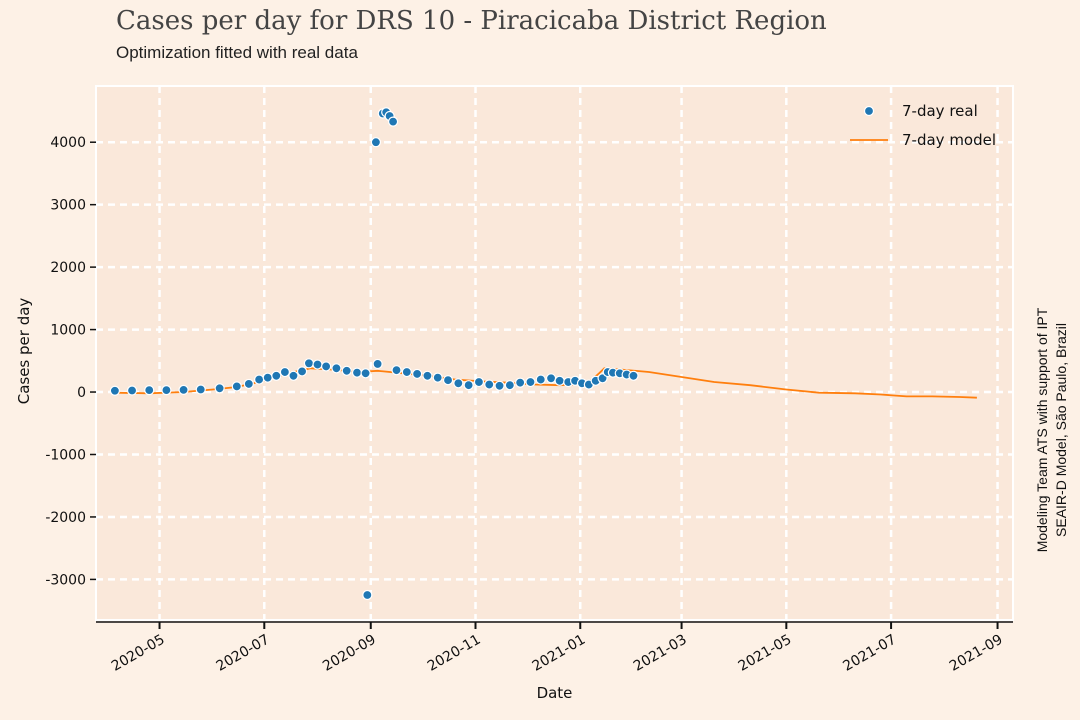  What do you see at coordinates (454, 653) in the screenshot?
I see `x-tick-label: 2020-11` at bounding box center [454, 653].